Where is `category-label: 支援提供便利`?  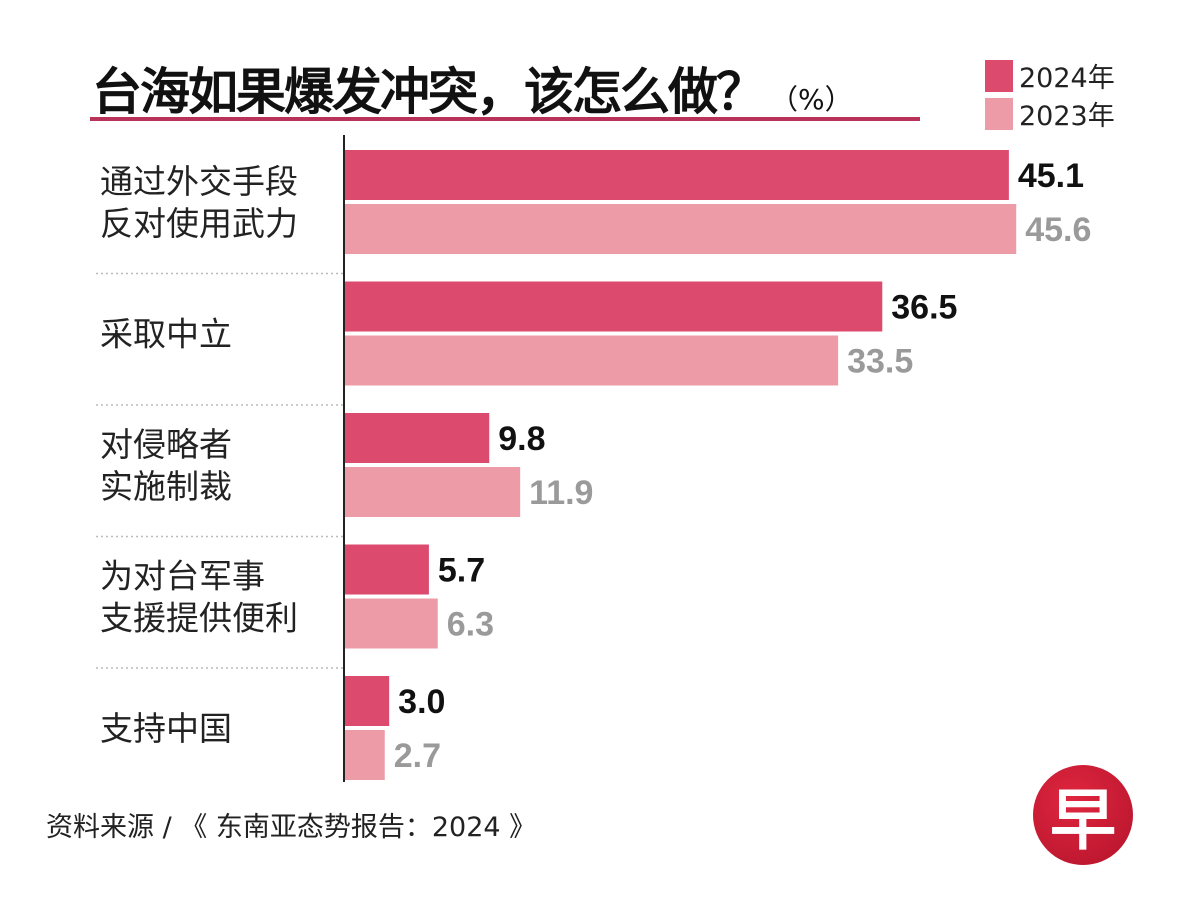 category-label: 支援提供便利 is located at coordinates (199, 618).